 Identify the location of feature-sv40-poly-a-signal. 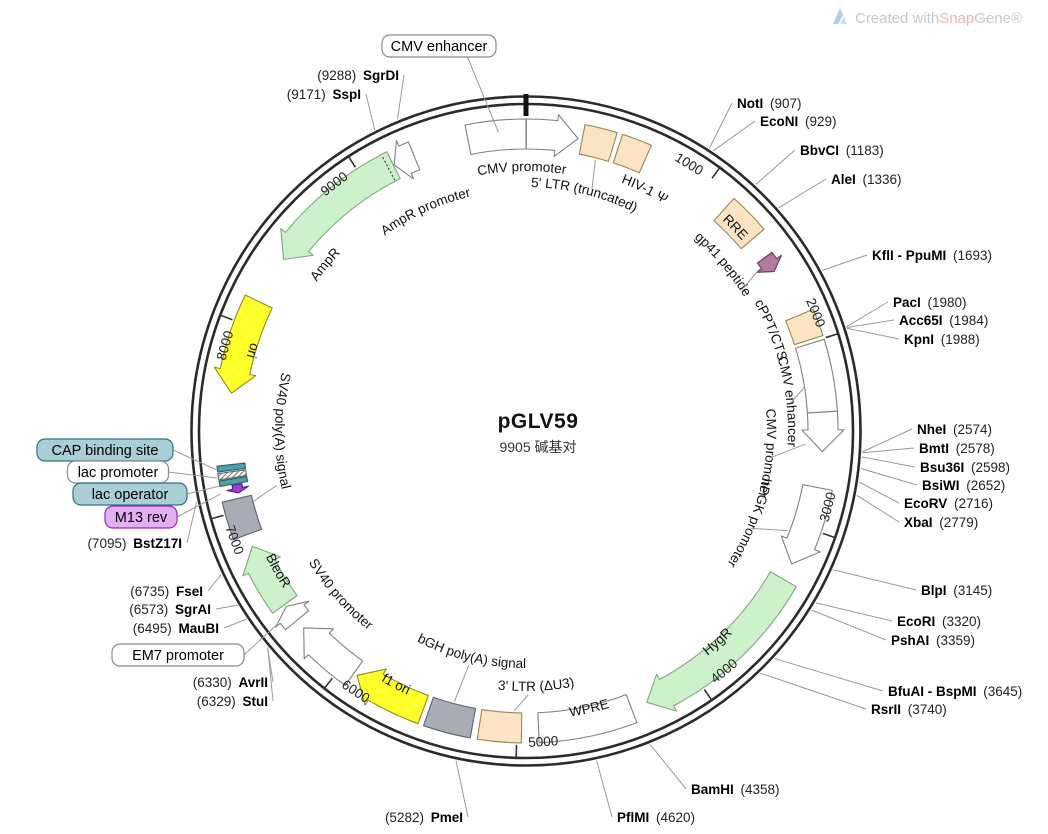
(242, 517).